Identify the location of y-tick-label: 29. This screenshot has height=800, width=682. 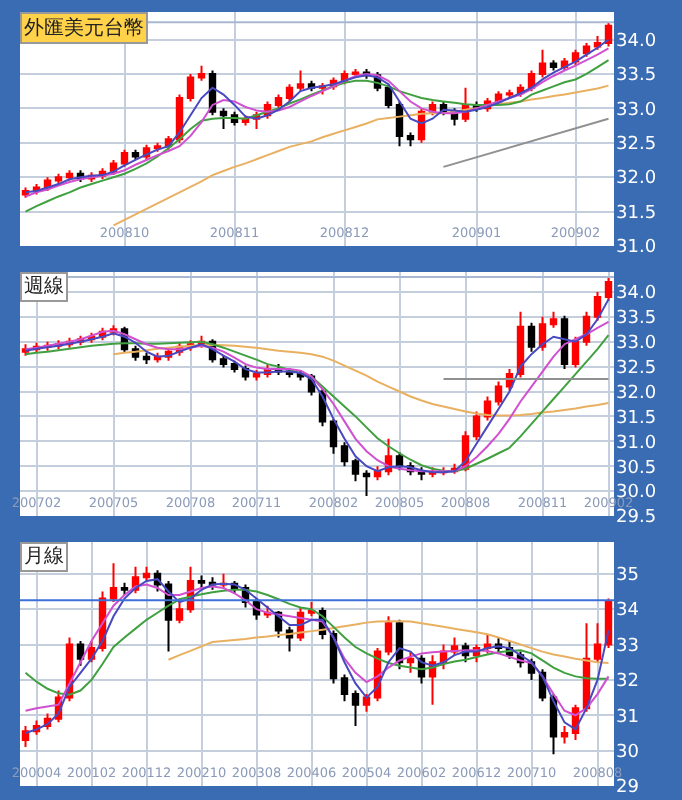
(628, 788).